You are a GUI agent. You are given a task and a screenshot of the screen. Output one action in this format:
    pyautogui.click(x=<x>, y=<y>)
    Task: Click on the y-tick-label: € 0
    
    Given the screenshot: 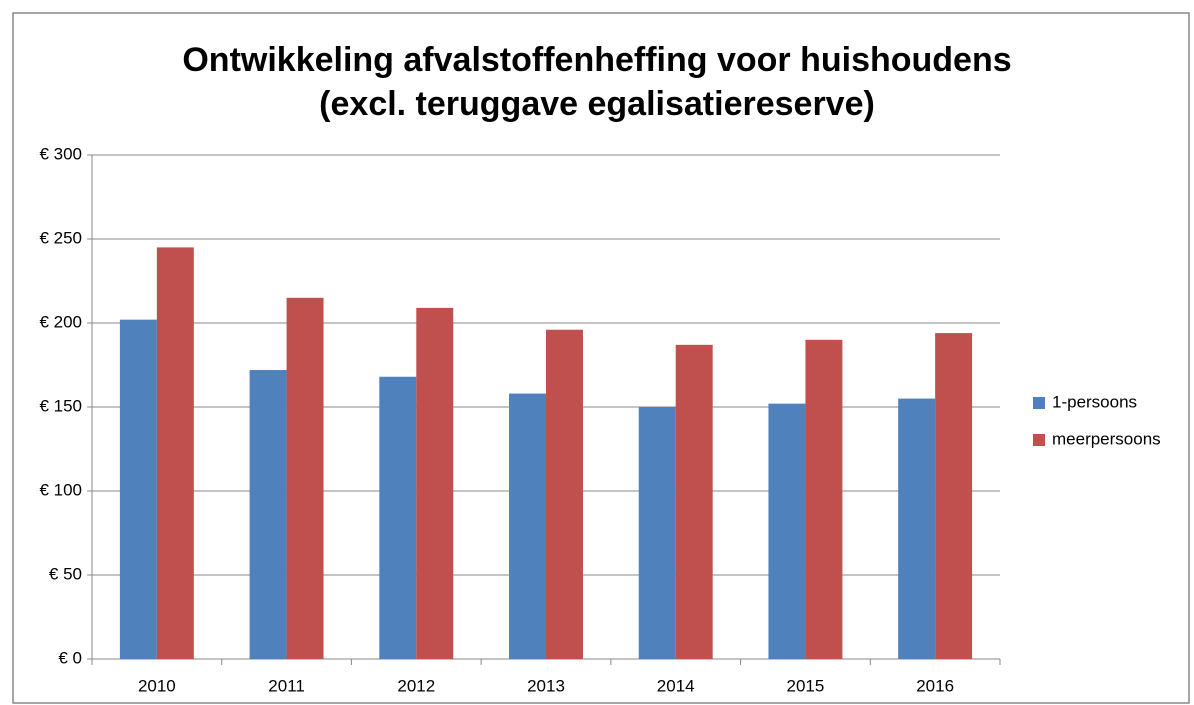 What is the action you would take?
    pyautogui.click(x=70, y=657)
    